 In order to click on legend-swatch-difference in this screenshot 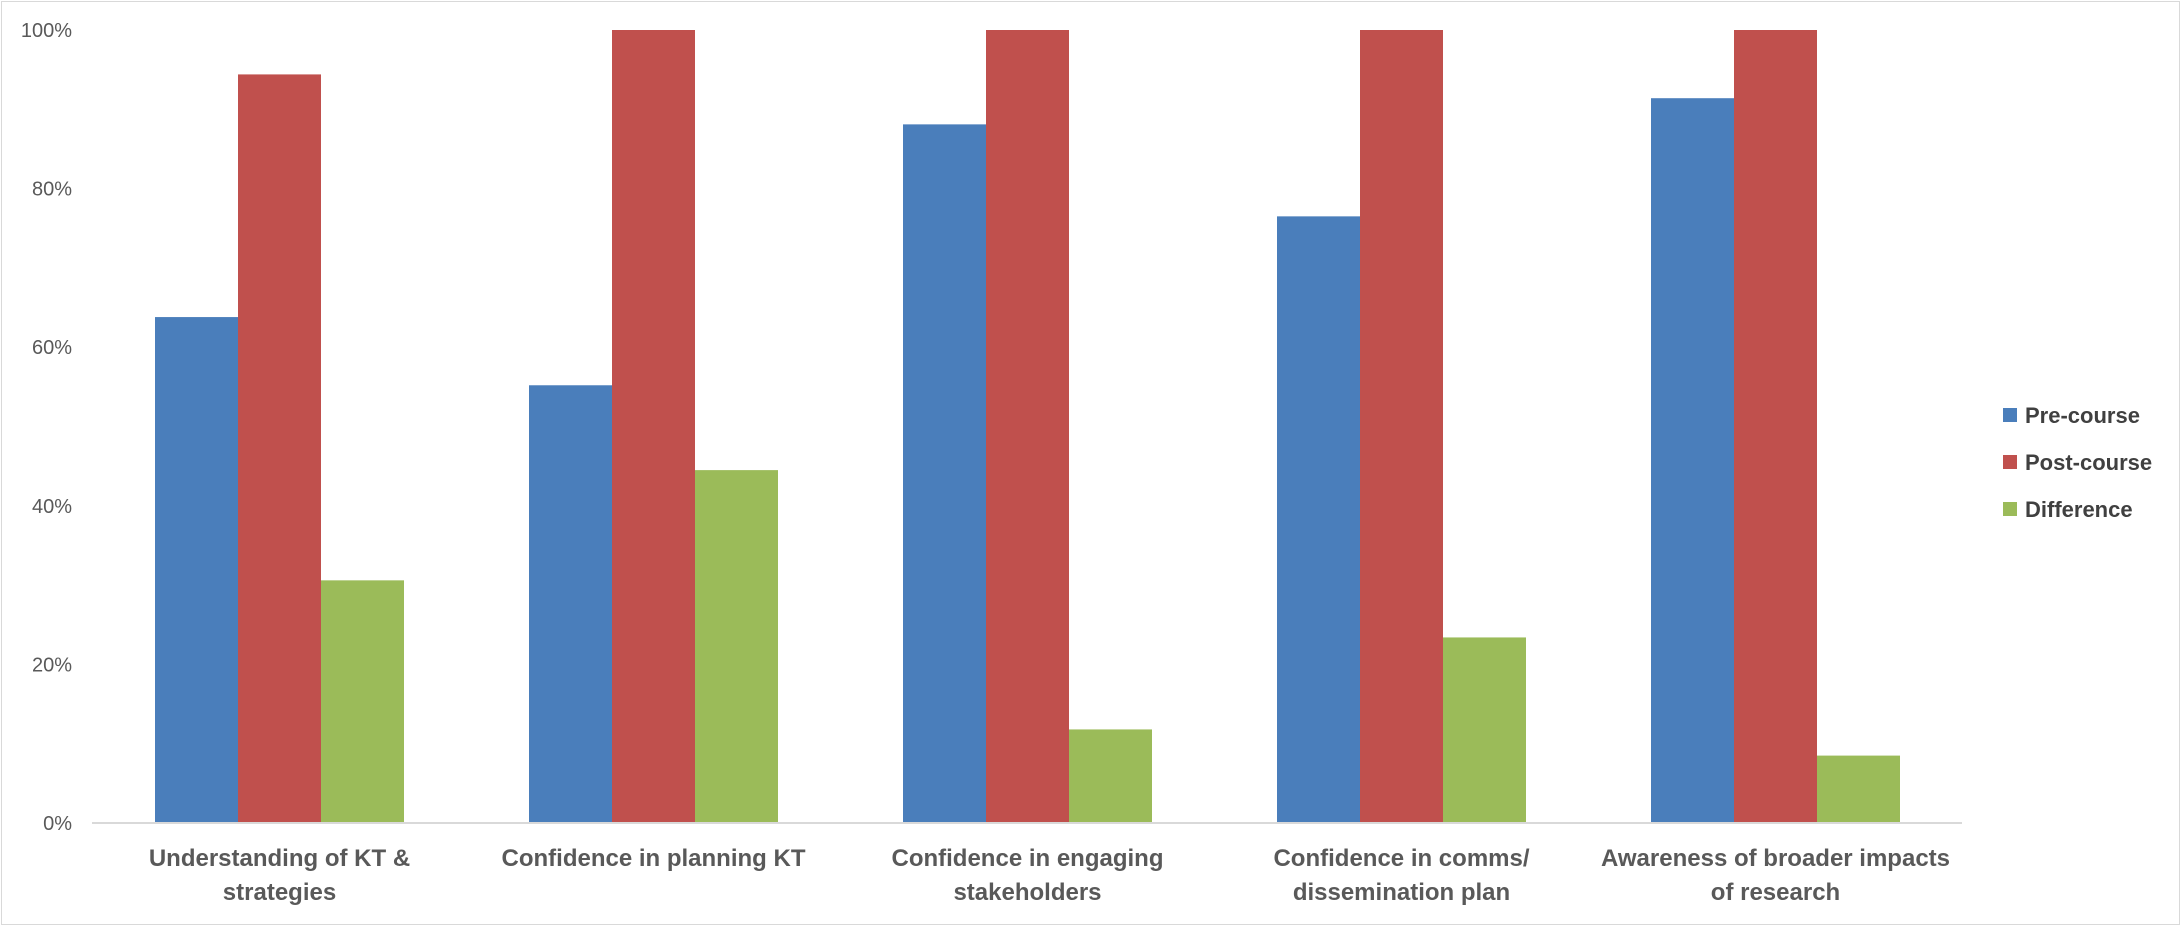, I will do `click(2010, 509)`.